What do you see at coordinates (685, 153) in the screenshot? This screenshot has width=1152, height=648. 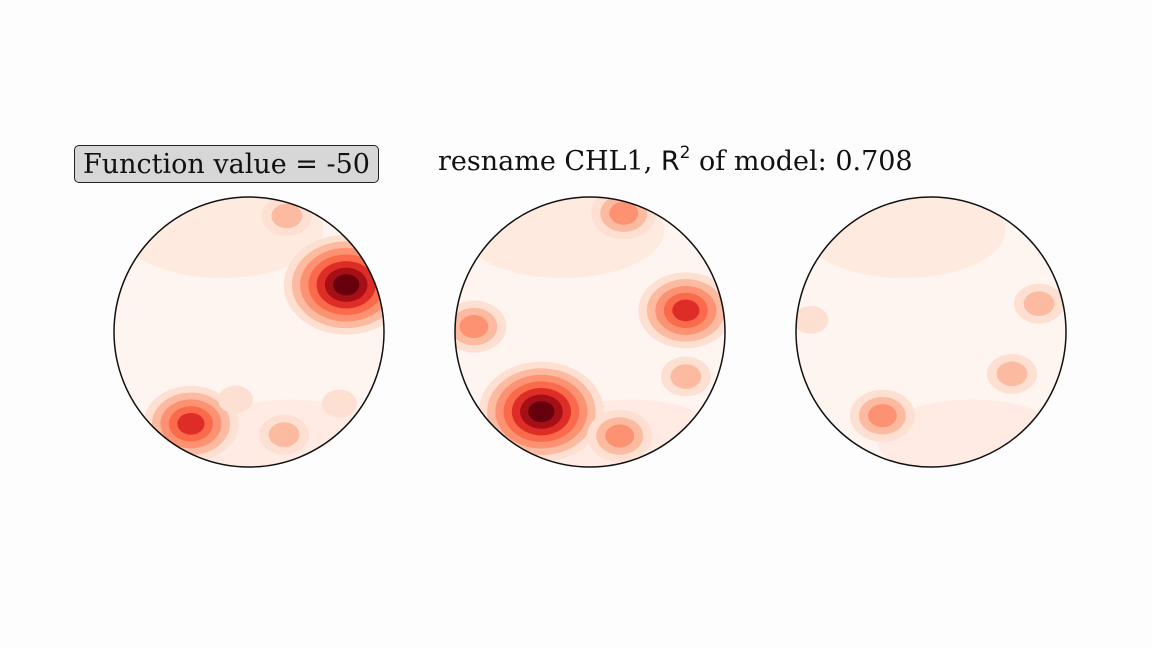 I see `title-superscript: 2` at bounding box center [685, 153].